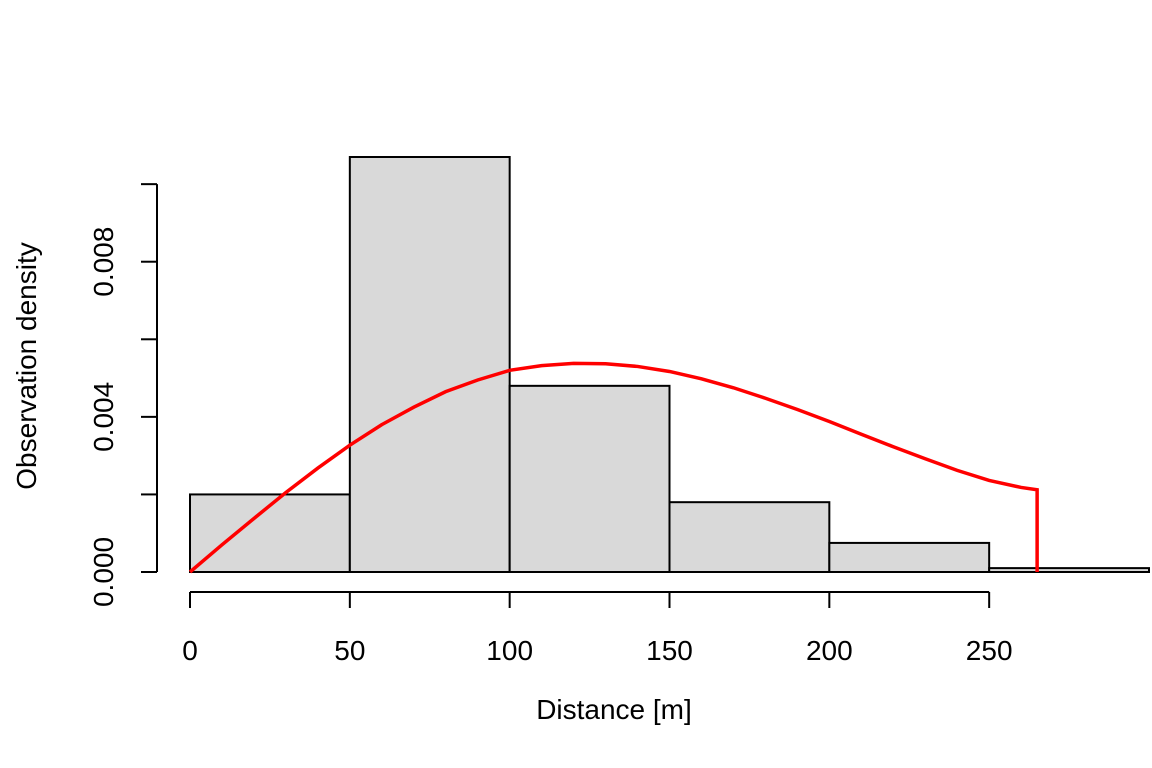  What do you see at coordinates (597, 628) in the screenshot?
I see `x-axis: 0 50 100 150 200 250` at bounding box center [597, 628].